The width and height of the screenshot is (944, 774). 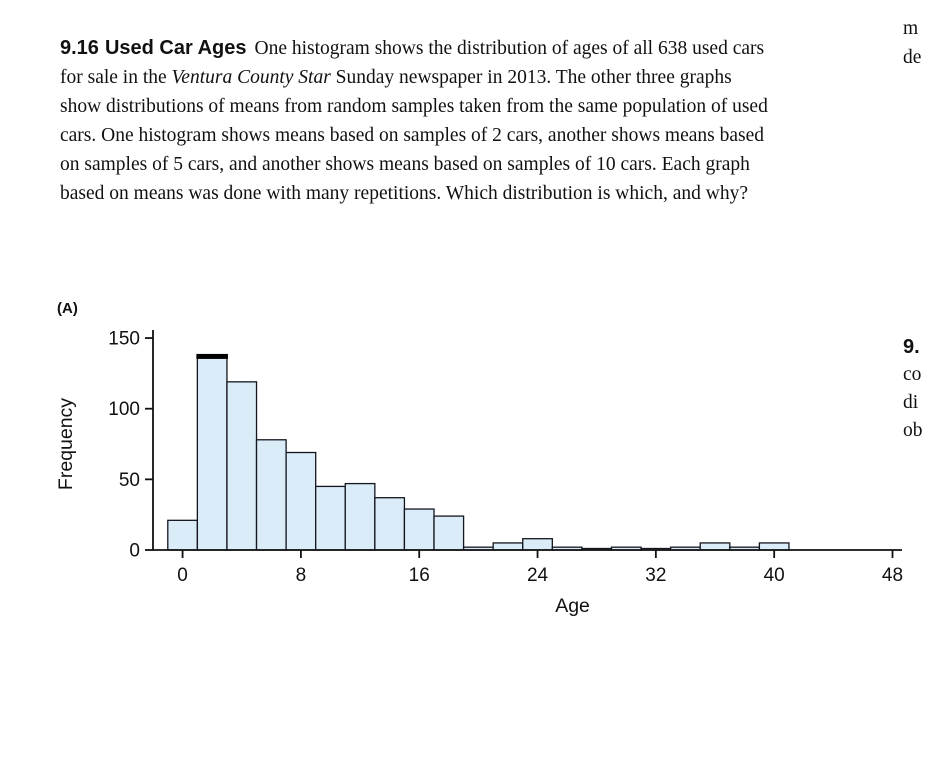 I want to click on clipped-column-text: di, so click(x=911, y=402).